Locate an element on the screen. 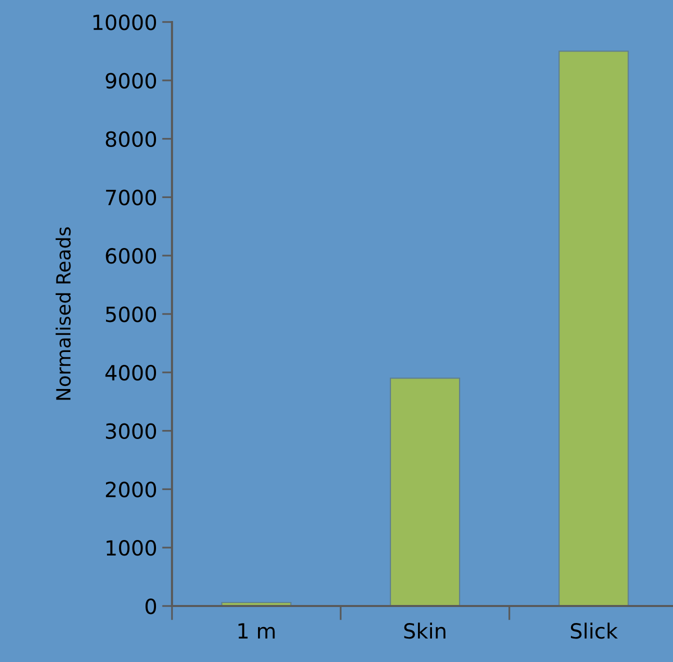 This screenshot has width=673, height=662. y-tick-label: 2000 is located at coordinates (131, 490).